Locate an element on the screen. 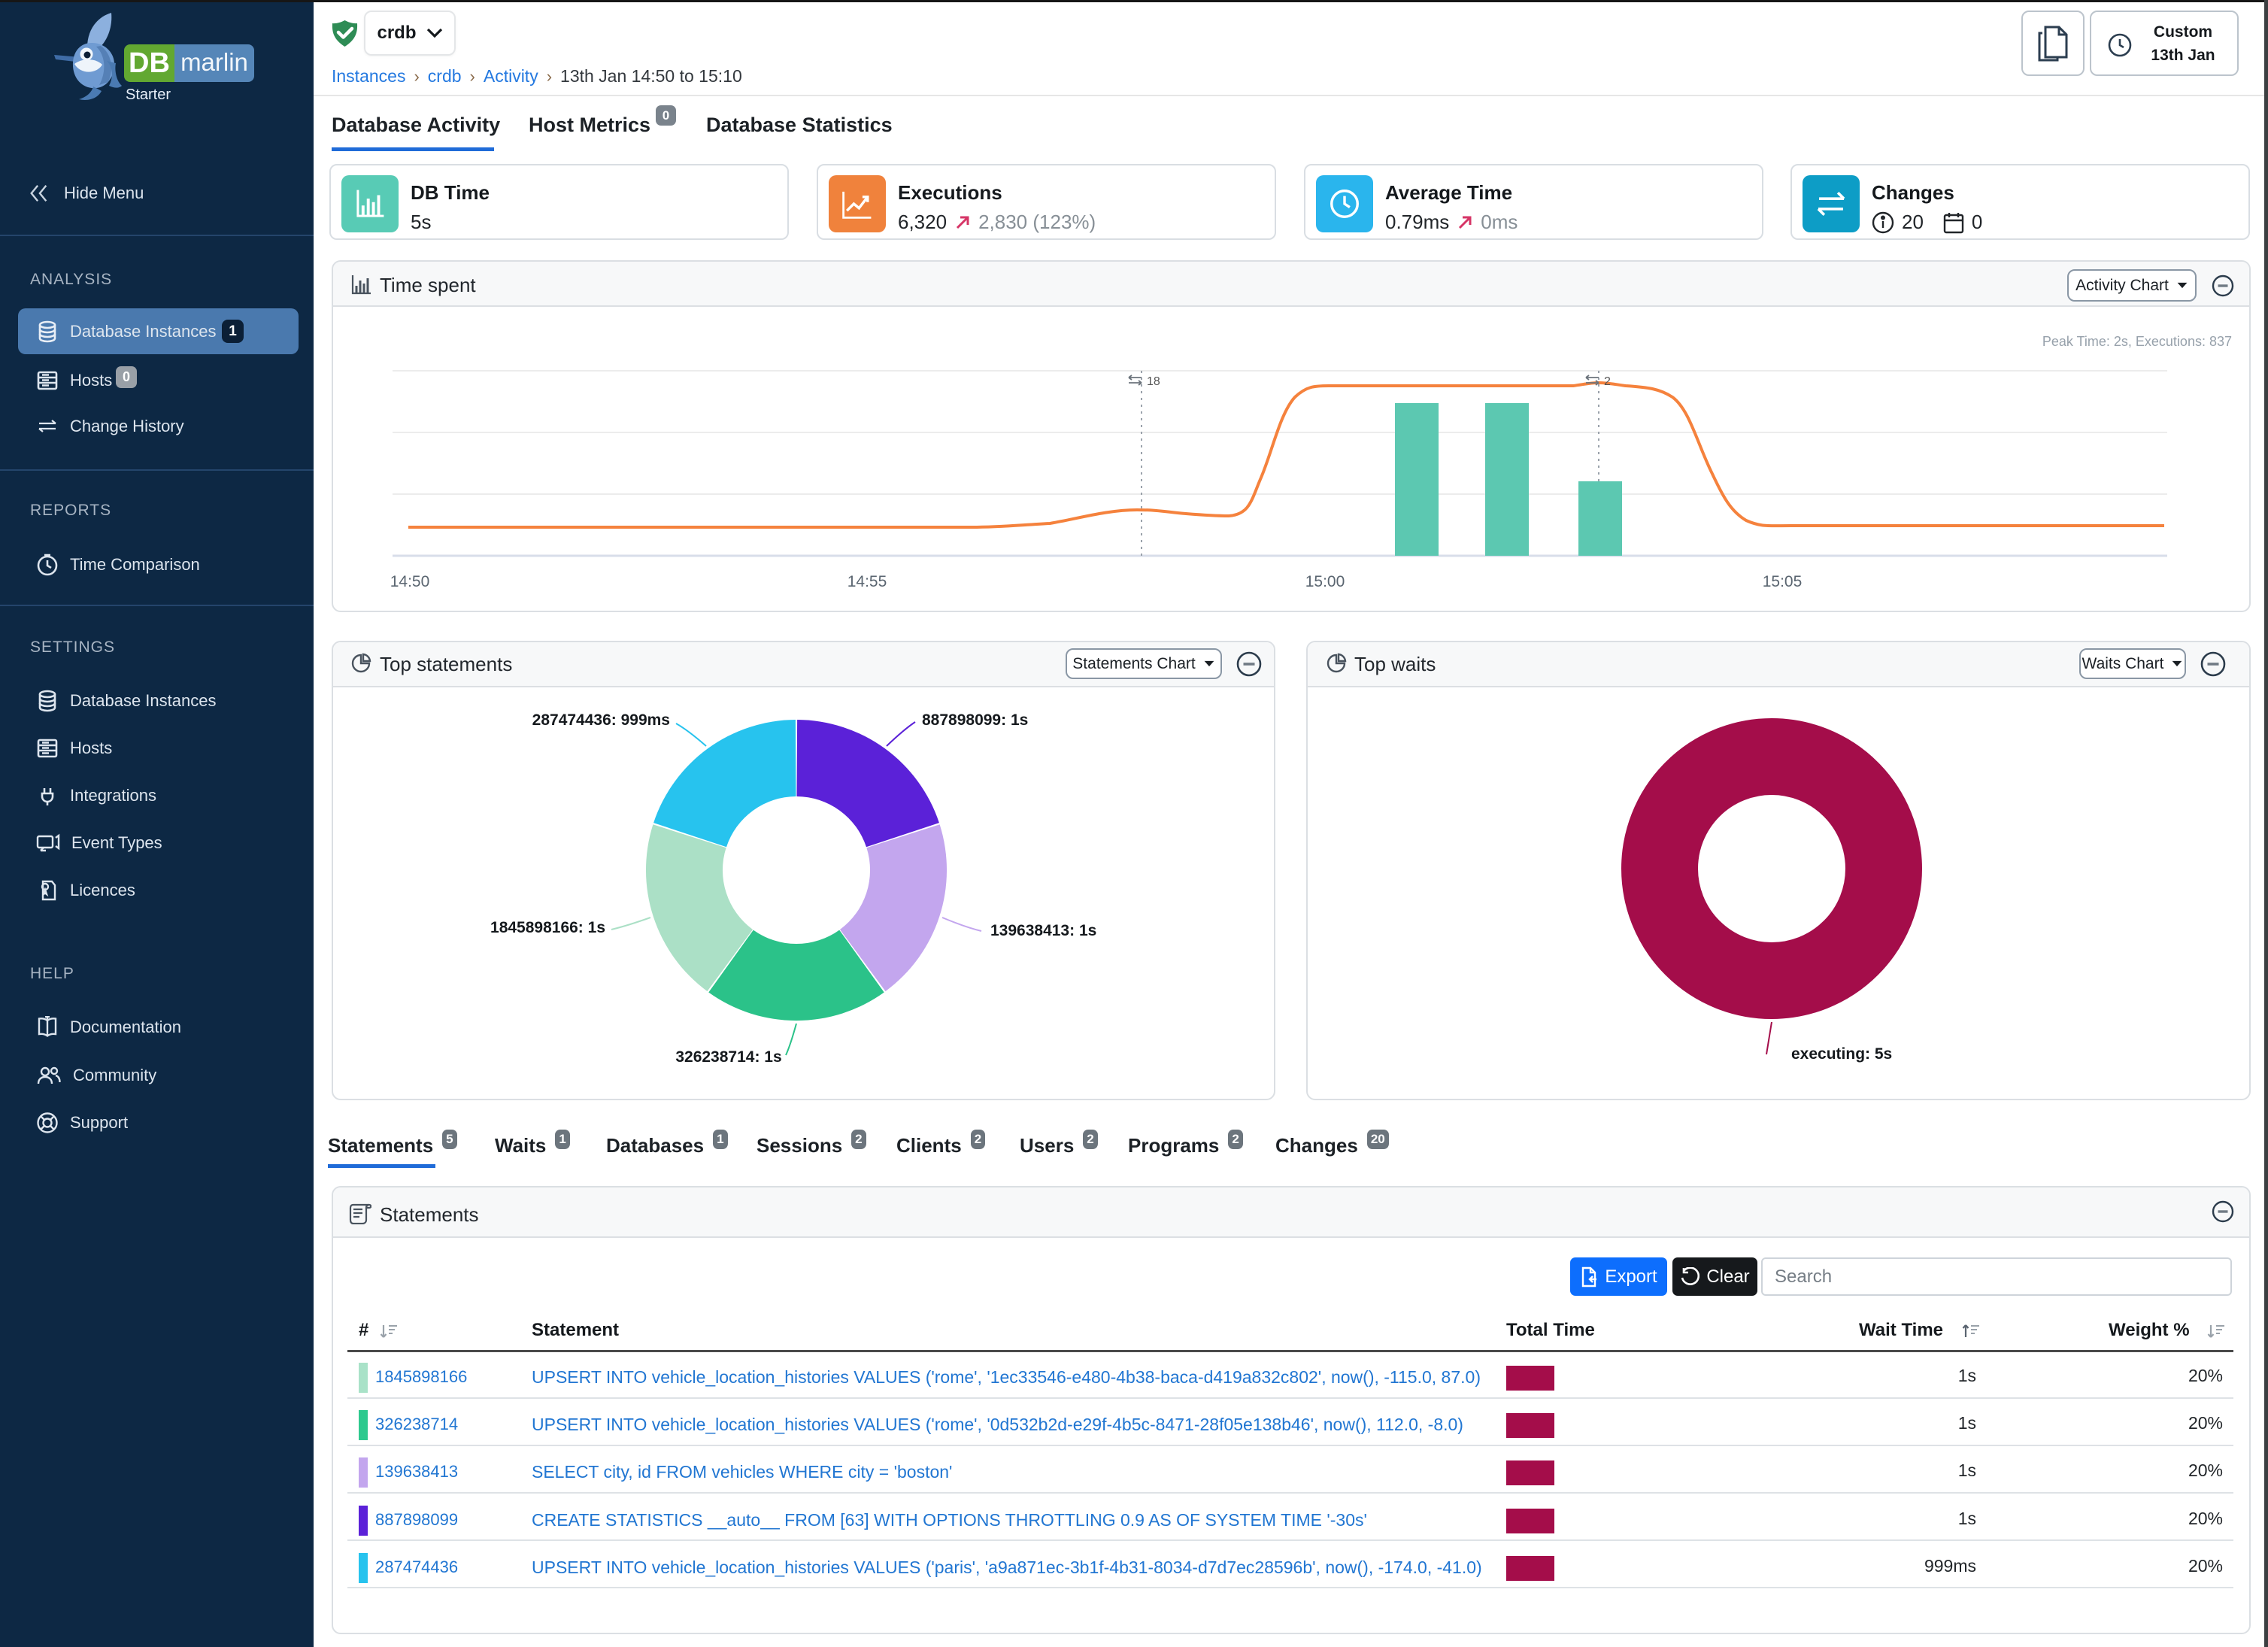 This screenshot has width=2268, height=1647. svg-text: 14:50 is located at coordinates (410, 581).